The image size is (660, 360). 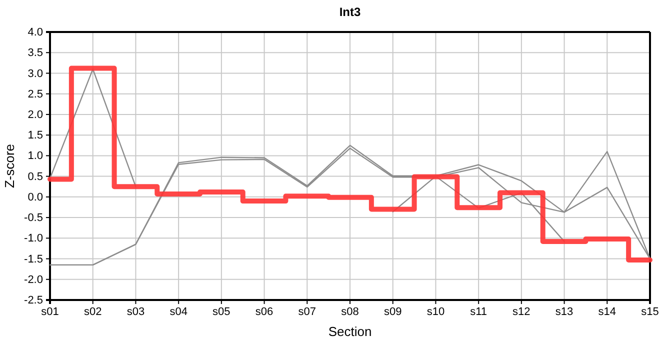 What do you see at coordinates (50, 312) in the screenshot?
I see `x-tick-label: s01` at bounding box center [50, 312].